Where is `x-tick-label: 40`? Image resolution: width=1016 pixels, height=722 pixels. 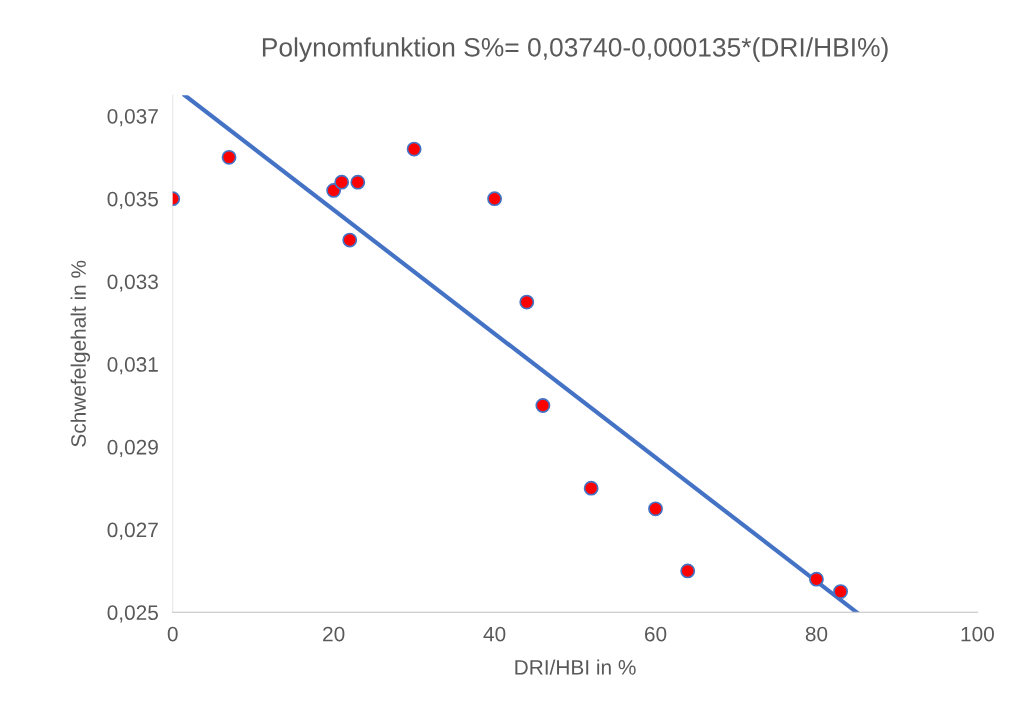
x-tick-label: 40 is located at coordinates (494, 634).